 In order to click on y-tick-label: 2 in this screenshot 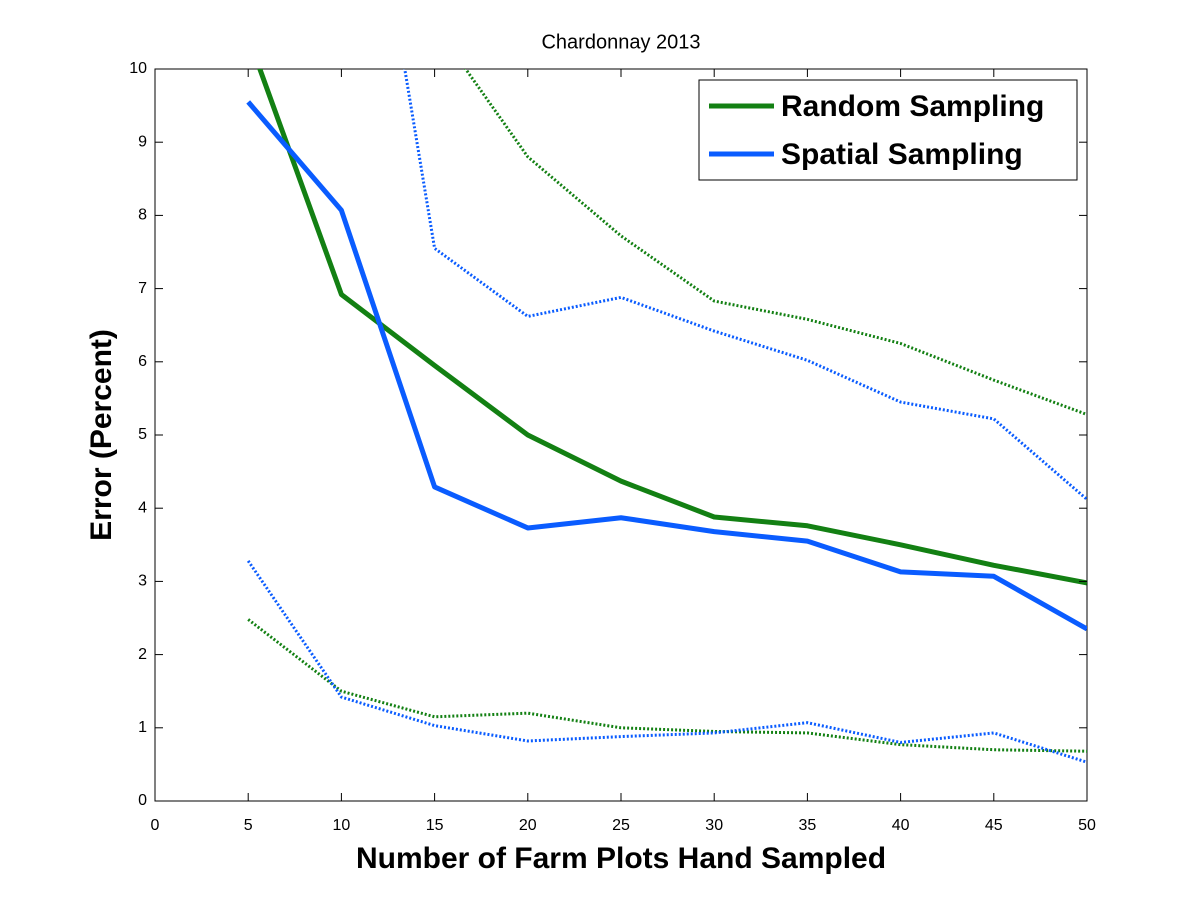, I will do `click(142, 654)`.